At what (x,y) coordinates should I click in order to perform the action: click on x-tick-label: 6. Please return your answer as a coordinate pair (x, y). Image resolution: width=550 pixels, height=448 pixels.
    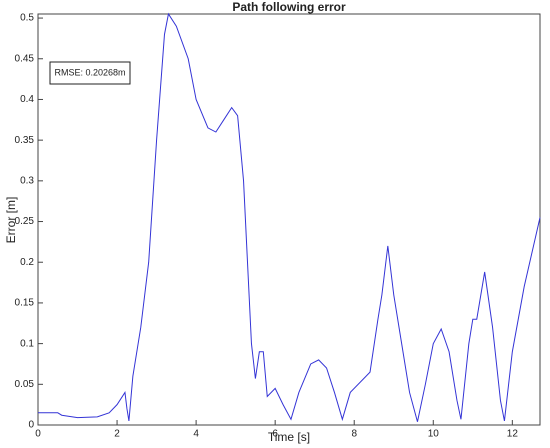
    Looking at the image, I should click on (275, 434).